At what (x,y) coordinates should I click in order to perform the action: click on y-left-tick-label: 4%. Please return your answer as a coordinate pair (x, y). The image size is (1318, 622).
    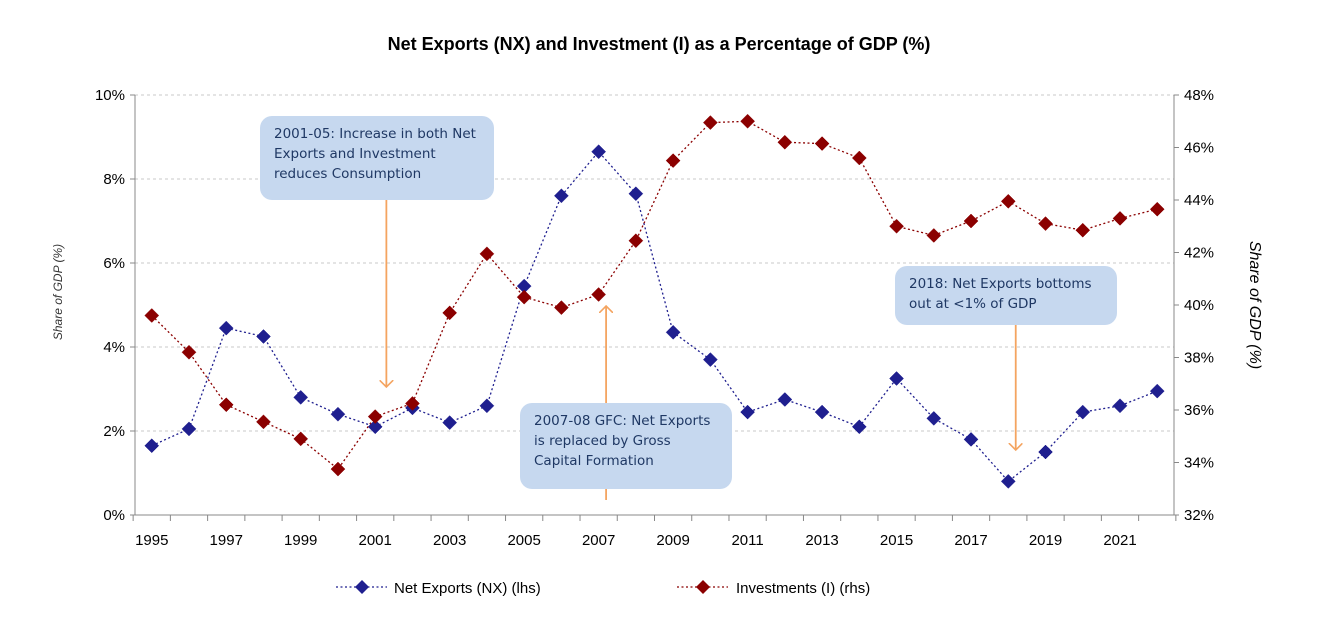
    Looking at the image, I should click on (114, 347).